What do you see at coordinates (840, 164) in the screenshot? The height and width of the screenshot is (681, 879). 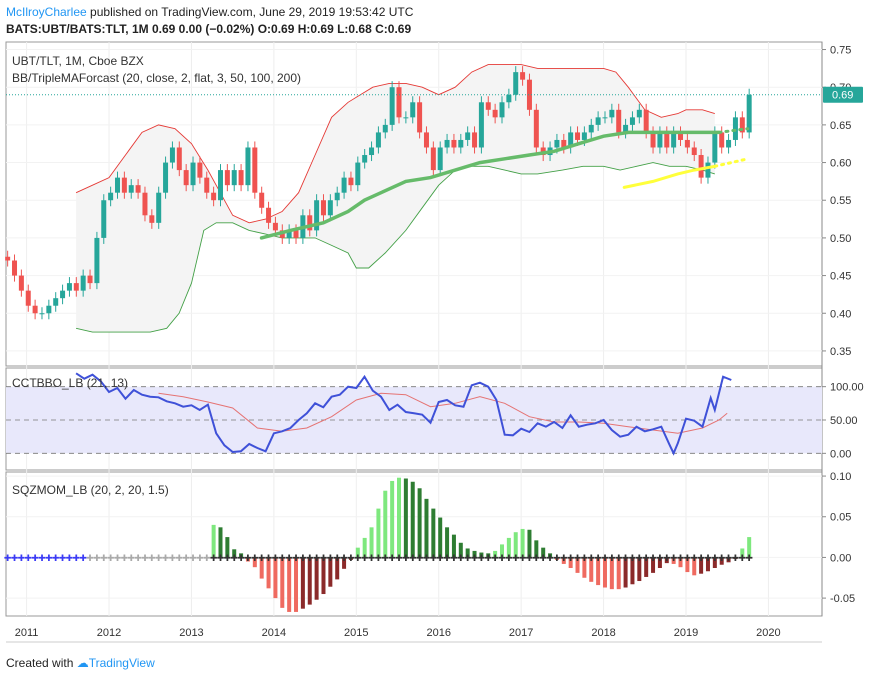 I see `y-tick-label: 0.60` at bounding box center [840, 164].